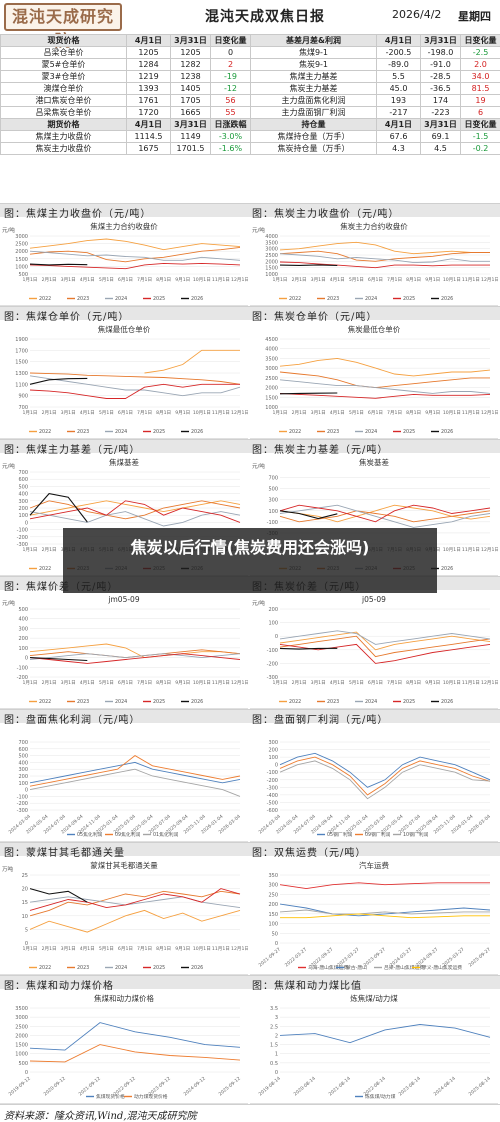 The height and width of the screenshot is (1122, 500). Describe the element at coordinates (271, 269) in the screenshot. I see `y-tick-label: 1500` at that location.